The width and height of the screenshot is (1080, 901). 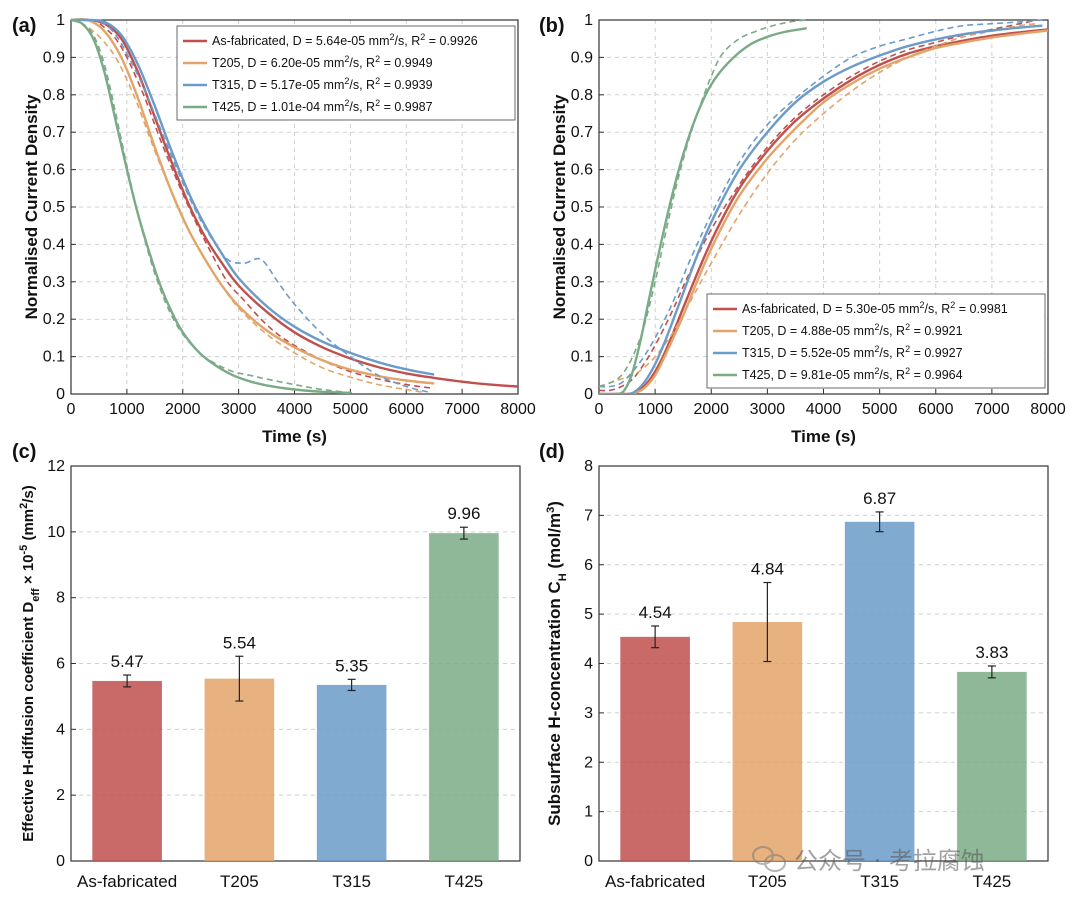 I want to click on y-tick-label: 0.7, so click(x=54, y=132).